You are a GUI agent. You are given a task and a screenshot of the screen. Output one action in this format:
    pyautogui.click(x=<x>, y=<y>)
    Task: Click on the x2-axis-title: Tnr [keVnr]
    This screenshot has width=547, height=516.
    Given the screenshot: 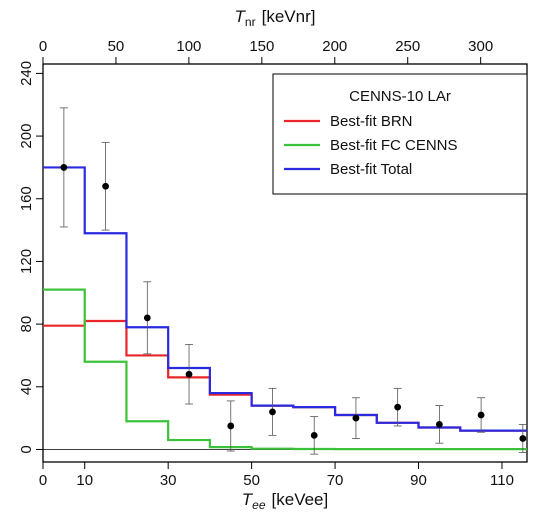 What is the action you would take?
    pyautogui.click(x=275, y=18)
    